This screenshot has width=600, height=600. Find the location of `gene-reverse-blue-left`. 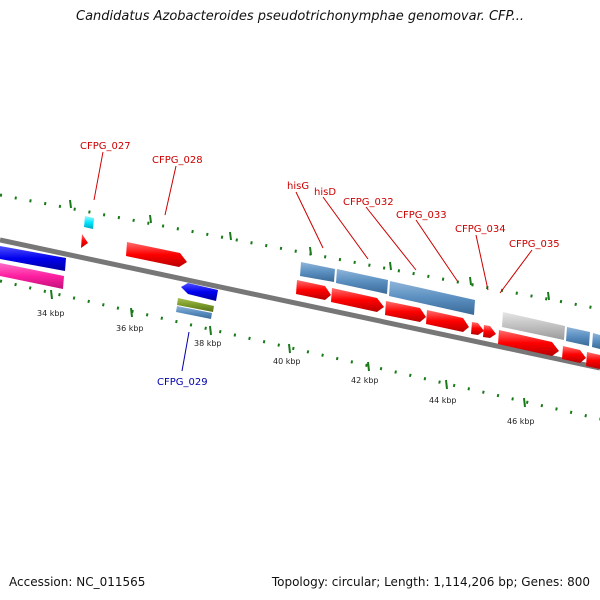

gene-reverse-blue-left is located at coordinates (33, 258).